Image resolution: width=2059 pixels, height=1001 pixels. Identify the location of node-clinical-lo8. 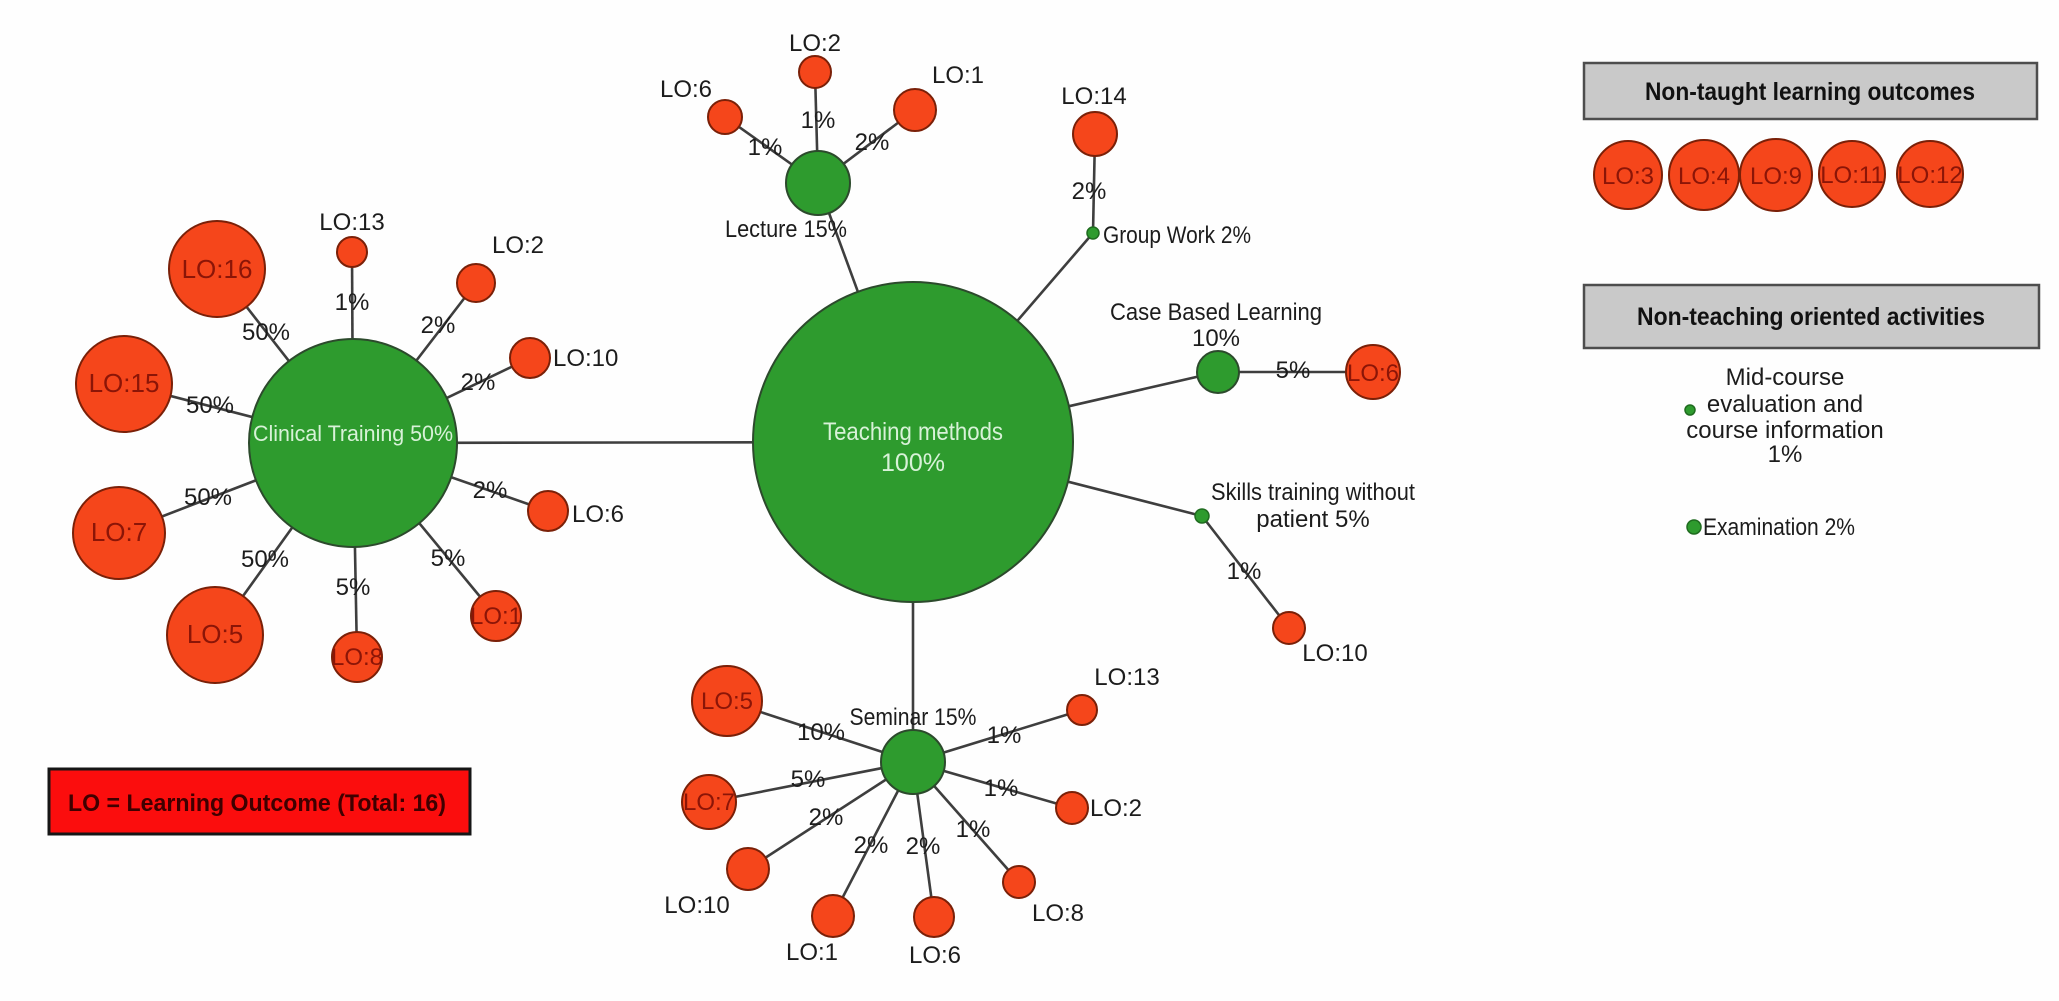
(357, 657).